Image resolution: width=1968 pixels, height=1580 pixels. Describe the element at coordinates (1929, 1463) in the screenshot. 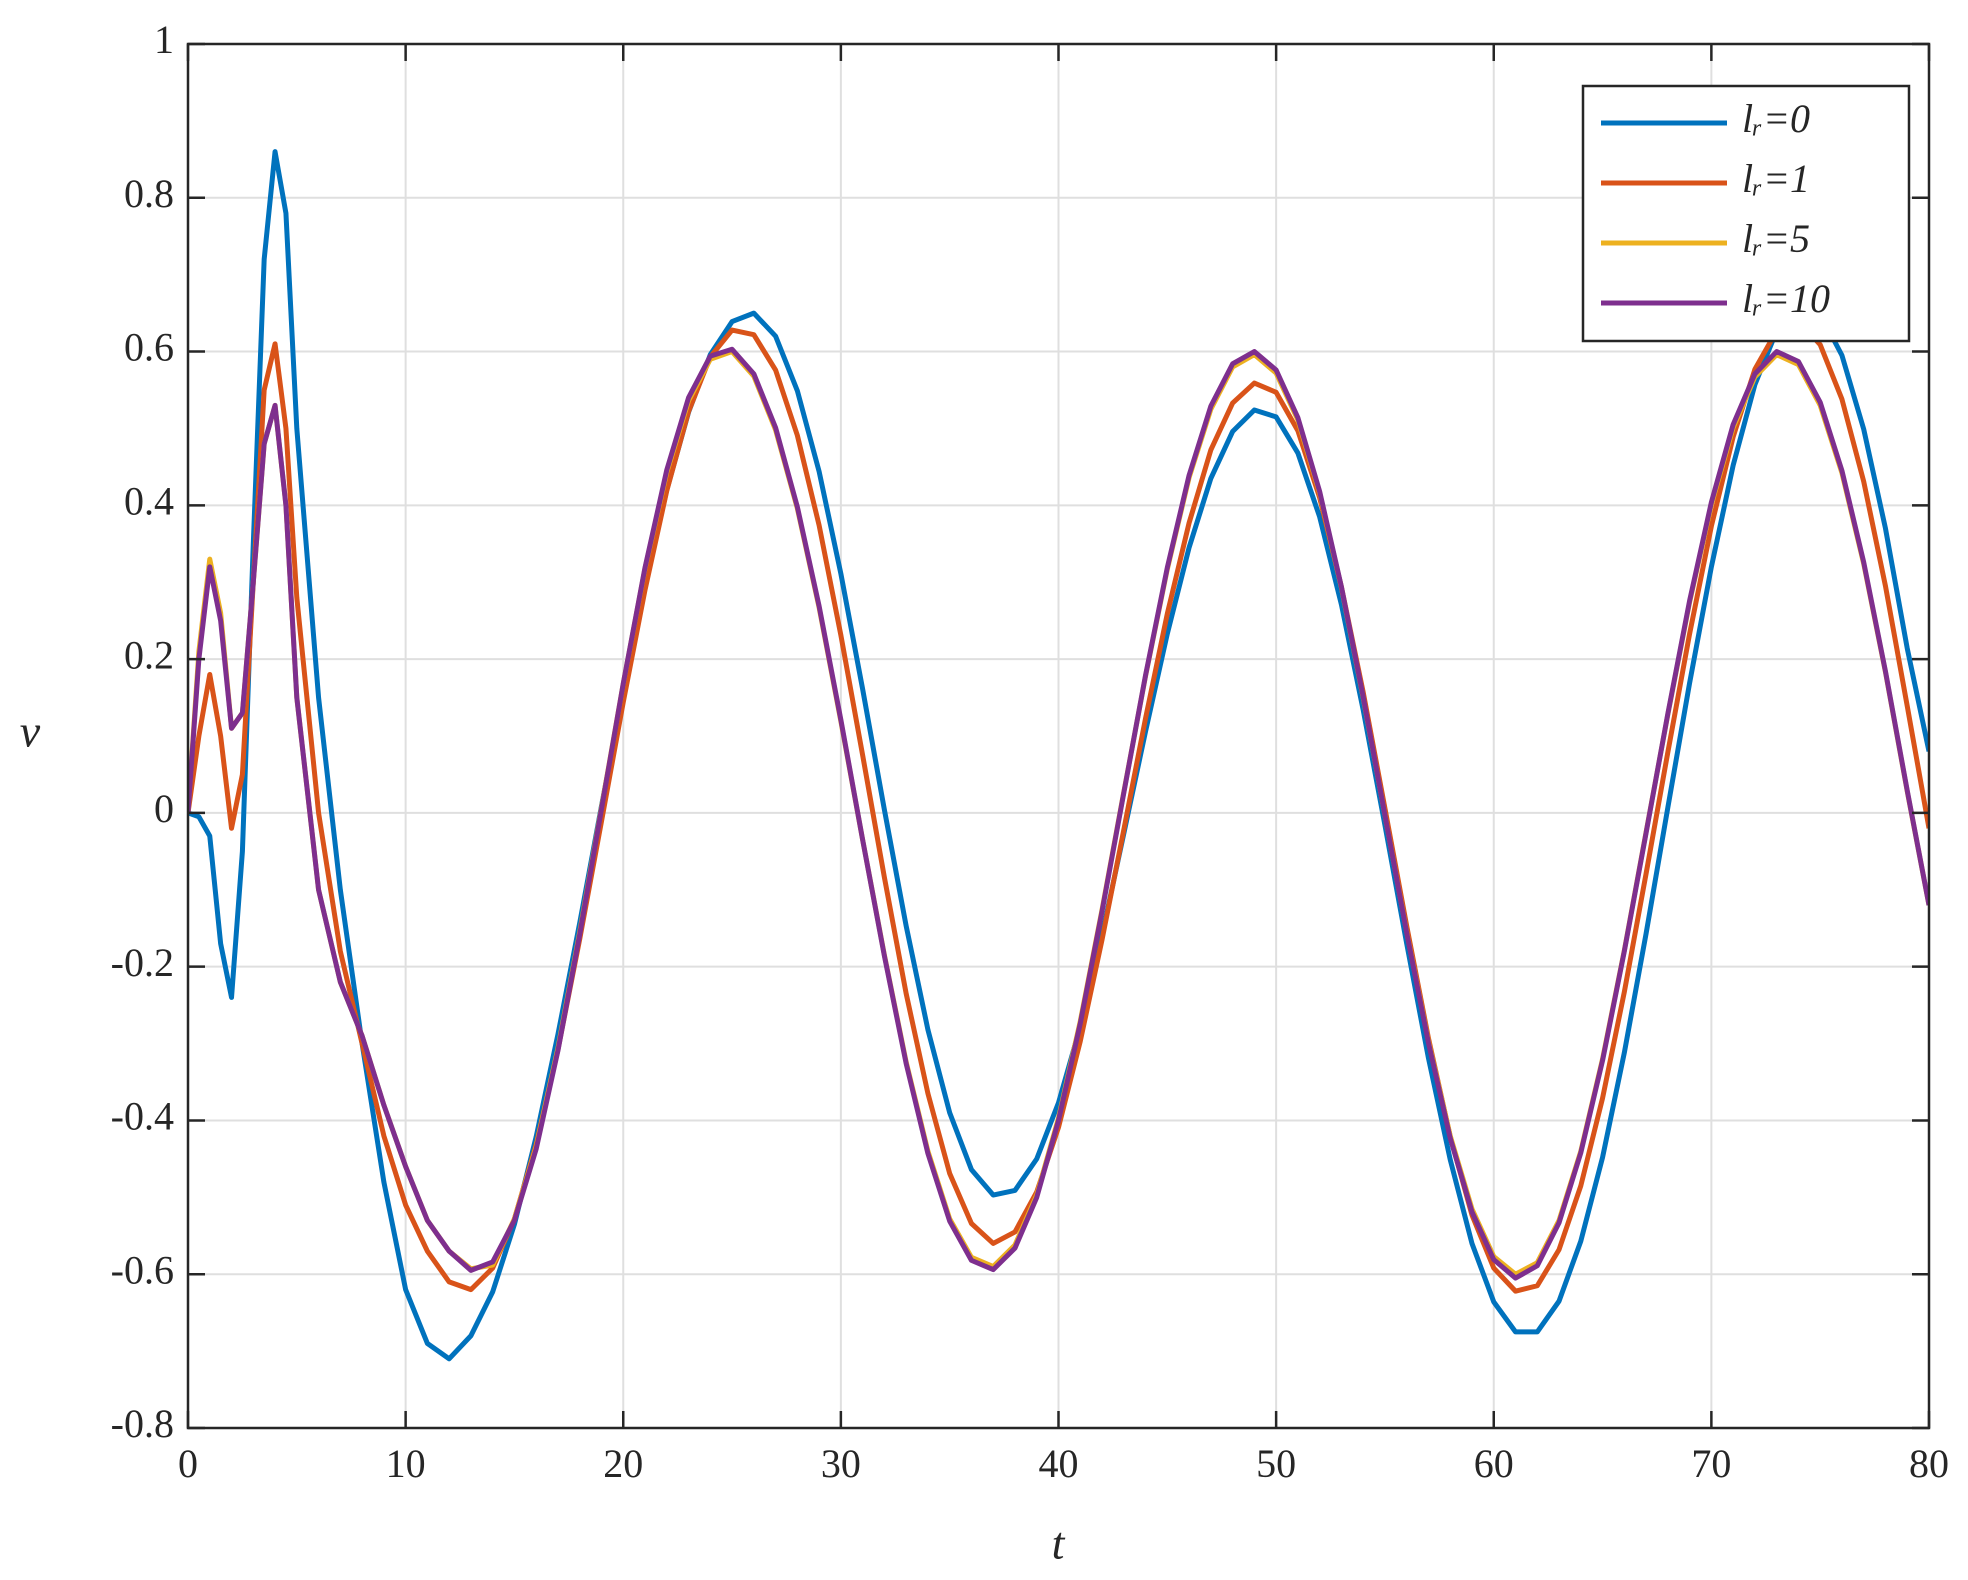

I see `x-tick-label: 80` at that location.